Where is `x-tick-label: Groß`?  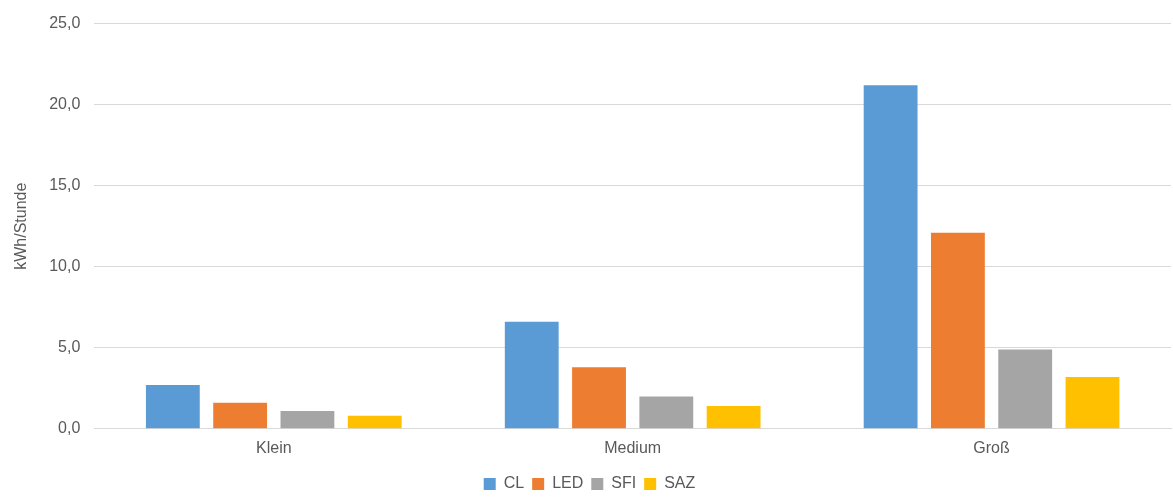 x-tick-label: Groß is located at coordinates (991, 447).